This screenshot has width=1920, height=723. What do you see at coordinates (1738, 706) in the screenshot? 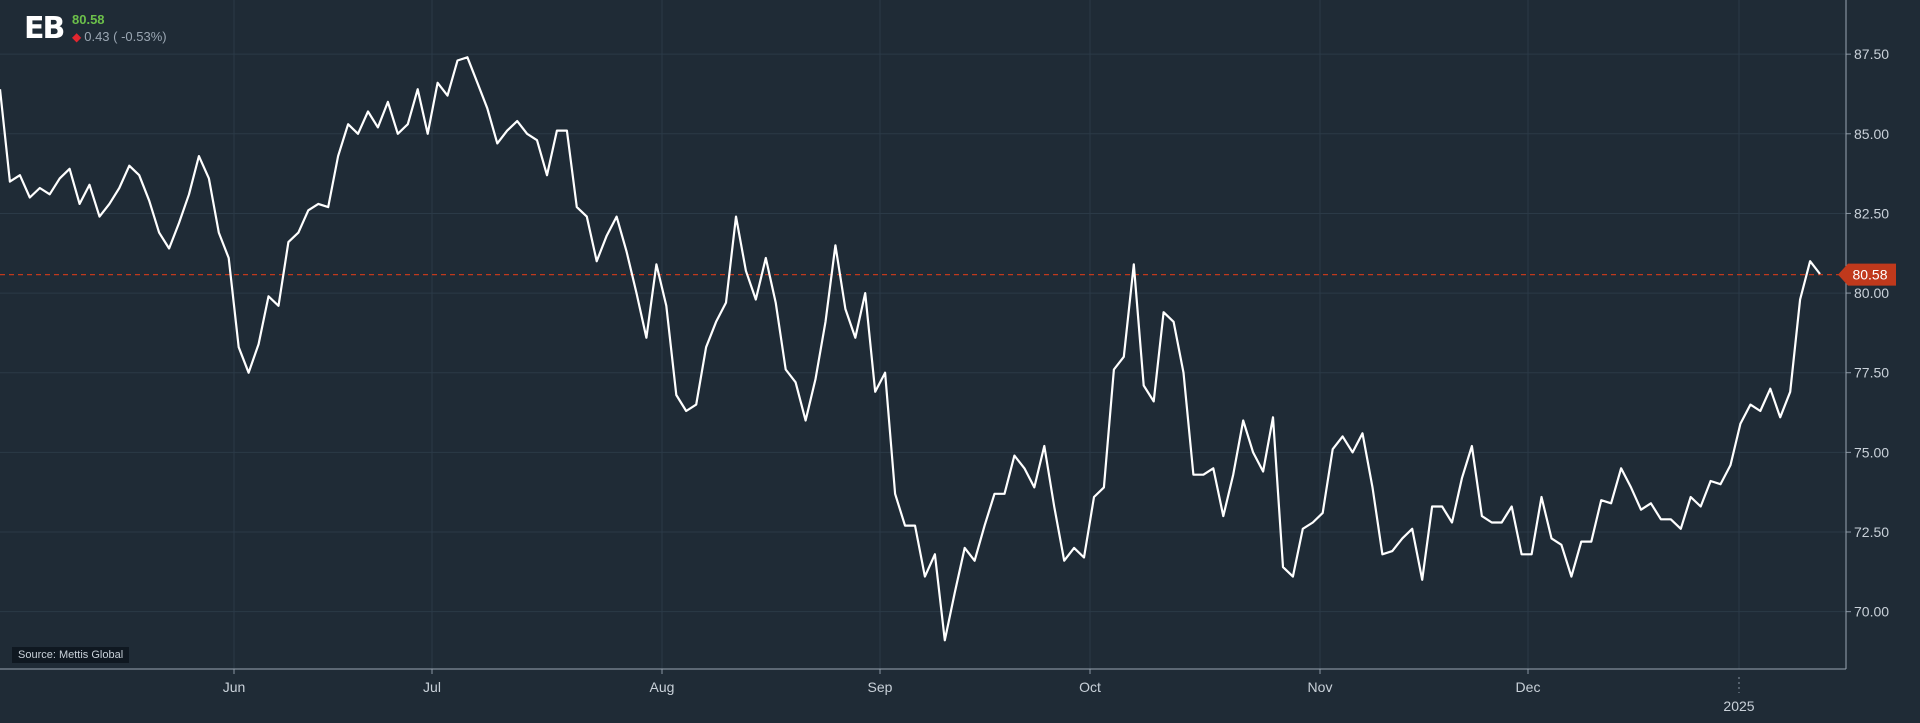
I see `year-label: 2025` at bounding box center [1738, 706].